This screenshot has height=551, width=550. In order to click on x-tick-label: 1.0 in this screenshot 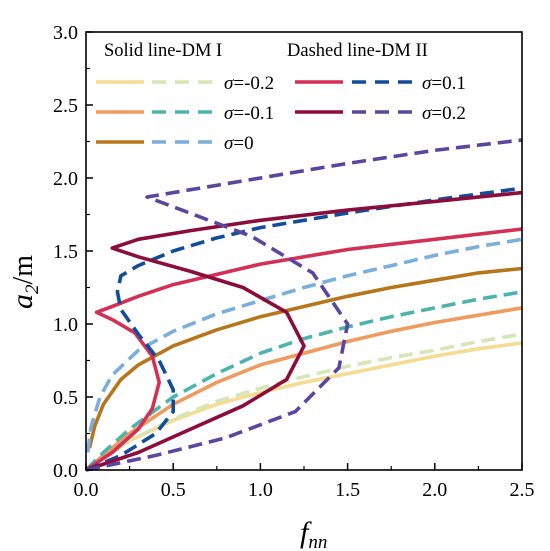, I will do `click(260, 490)`.